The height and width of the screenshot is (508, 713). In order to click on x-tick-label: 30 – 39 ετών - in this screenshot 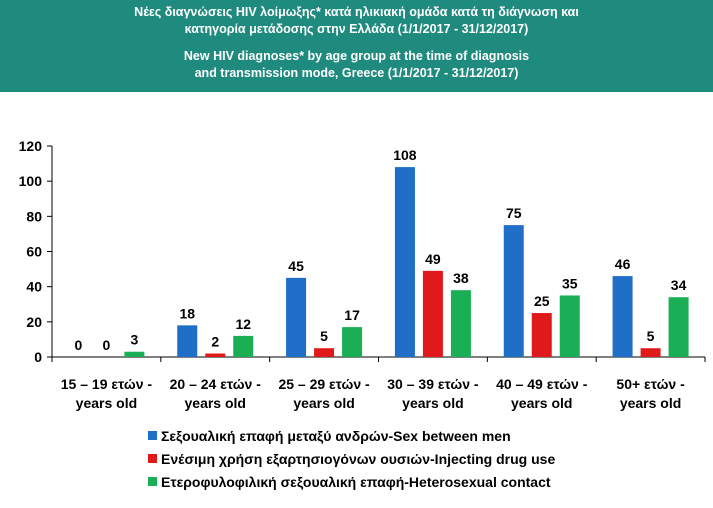, I will do `click(433, 384)`.